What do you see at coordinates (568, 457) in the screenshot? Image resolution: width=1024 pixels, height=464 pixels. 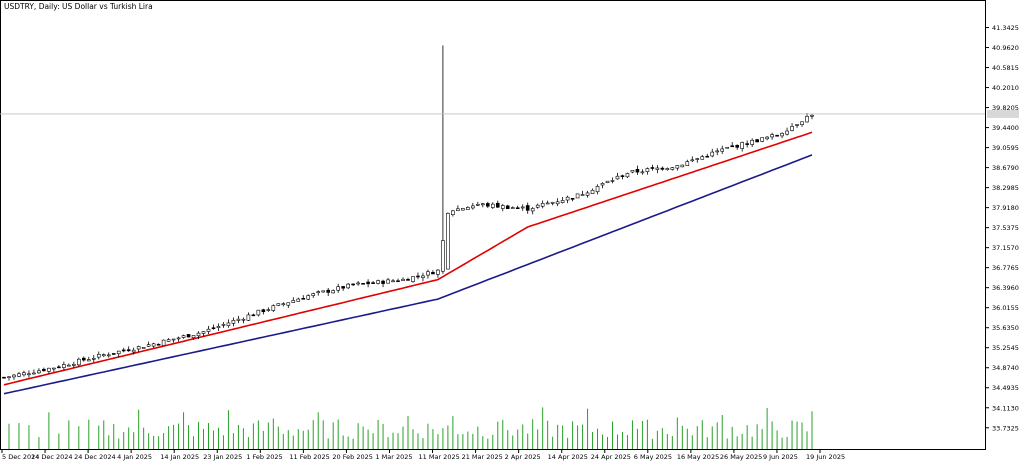 I see `date-tick-label: 14 Apr 2025` at bounding box center [568, 457].